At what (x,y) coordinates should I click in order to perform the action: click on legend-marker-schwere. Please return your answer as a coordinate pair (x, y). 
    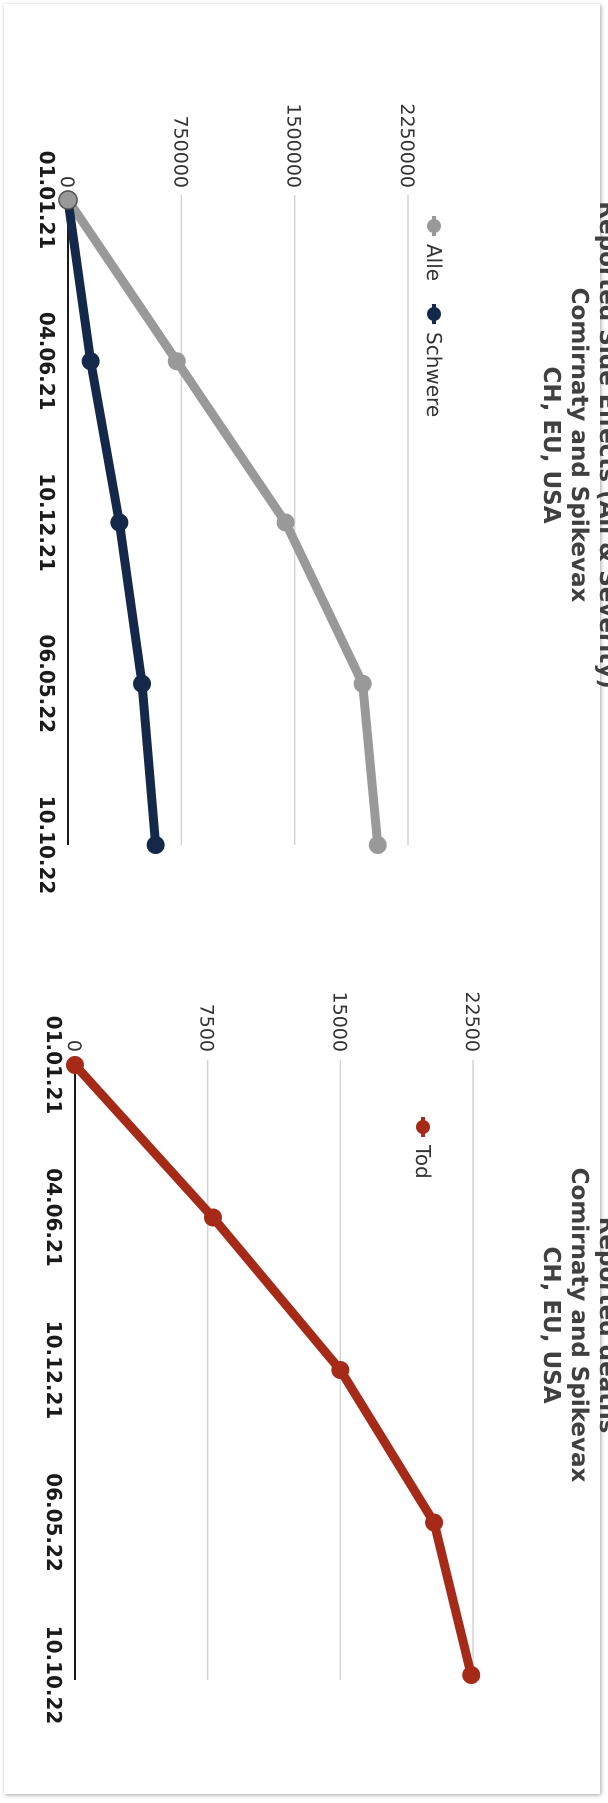
    Looking at the image, I should click on (434, 314).